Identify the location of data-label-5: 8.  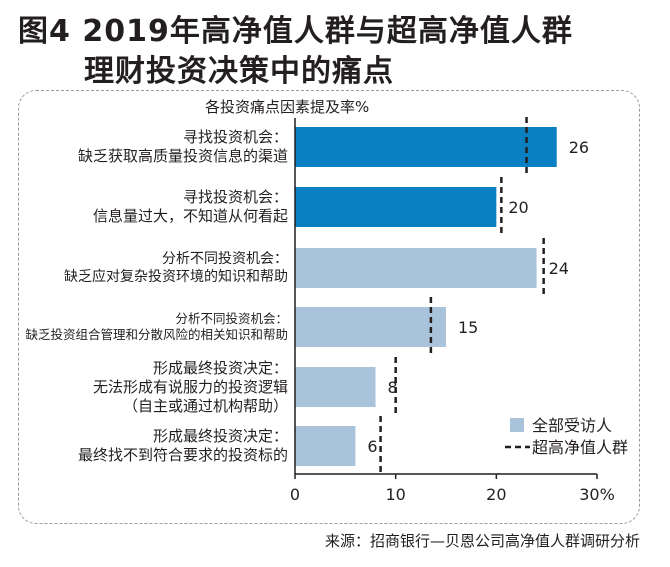
(393, 387).